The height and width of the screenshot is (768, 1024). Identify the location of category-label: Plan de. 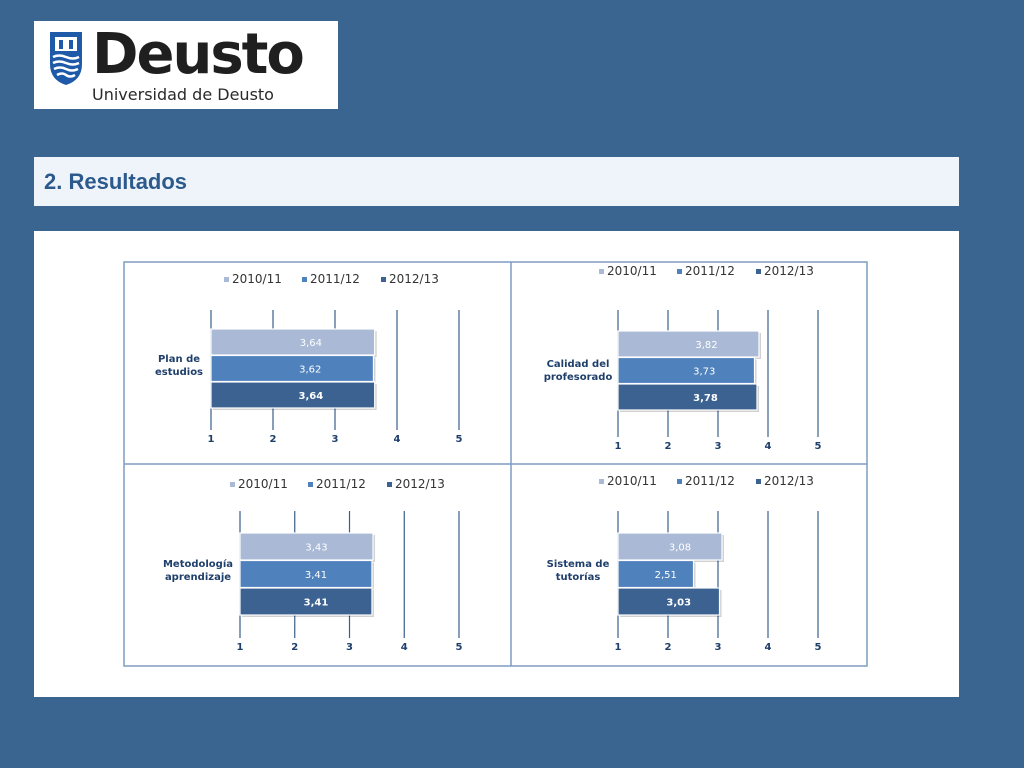
(179, 359).